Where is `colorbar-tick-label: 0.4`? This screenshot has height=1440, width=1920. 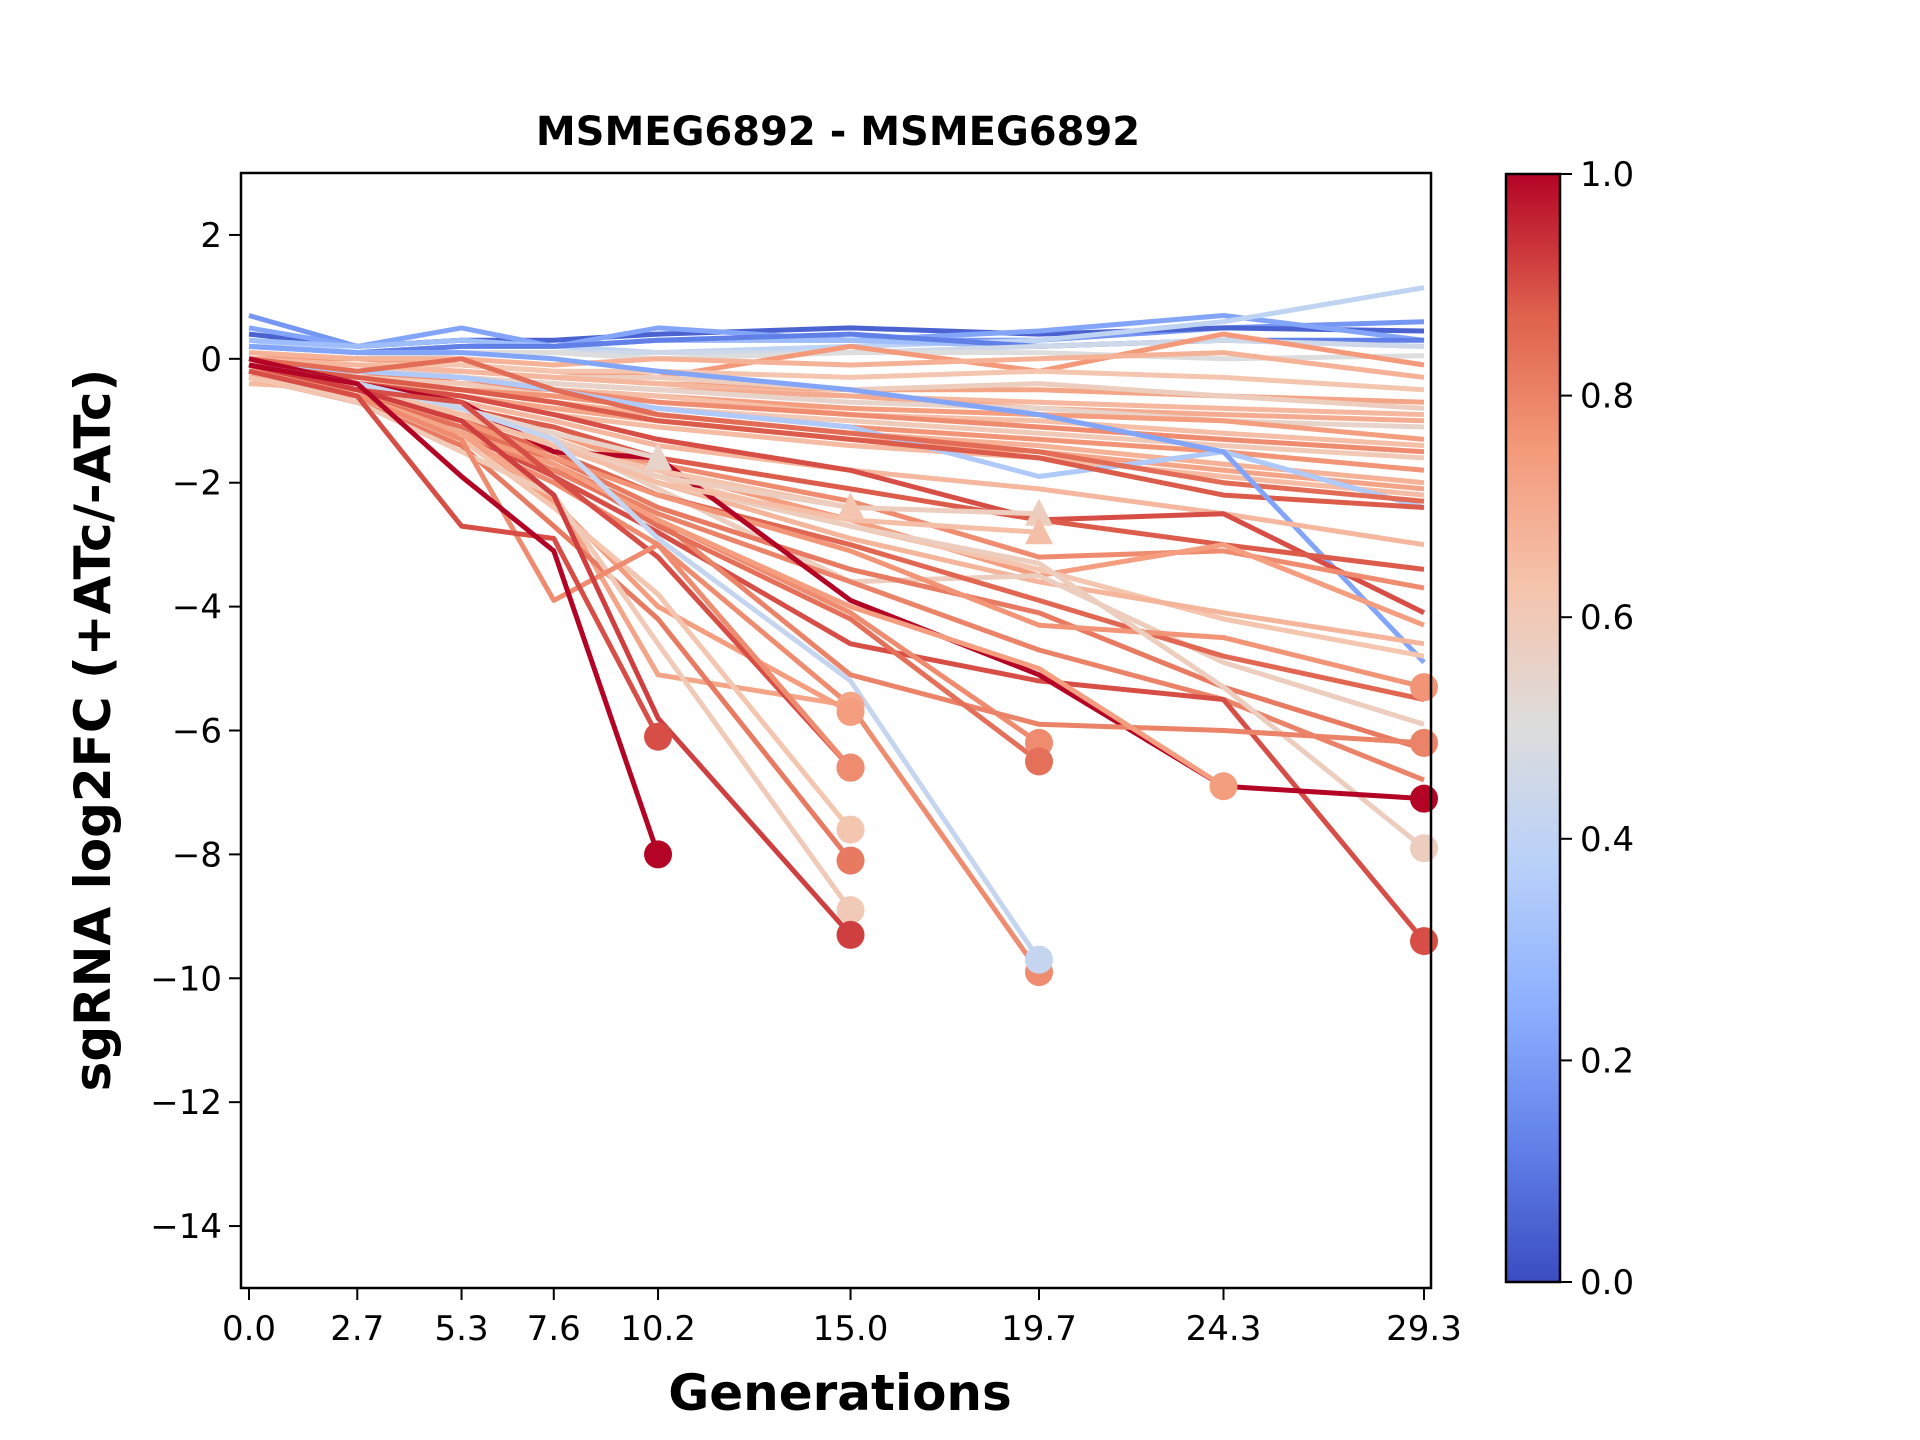 colorbar-tick-label: 0.4 is located at coordinates (1607, 840).